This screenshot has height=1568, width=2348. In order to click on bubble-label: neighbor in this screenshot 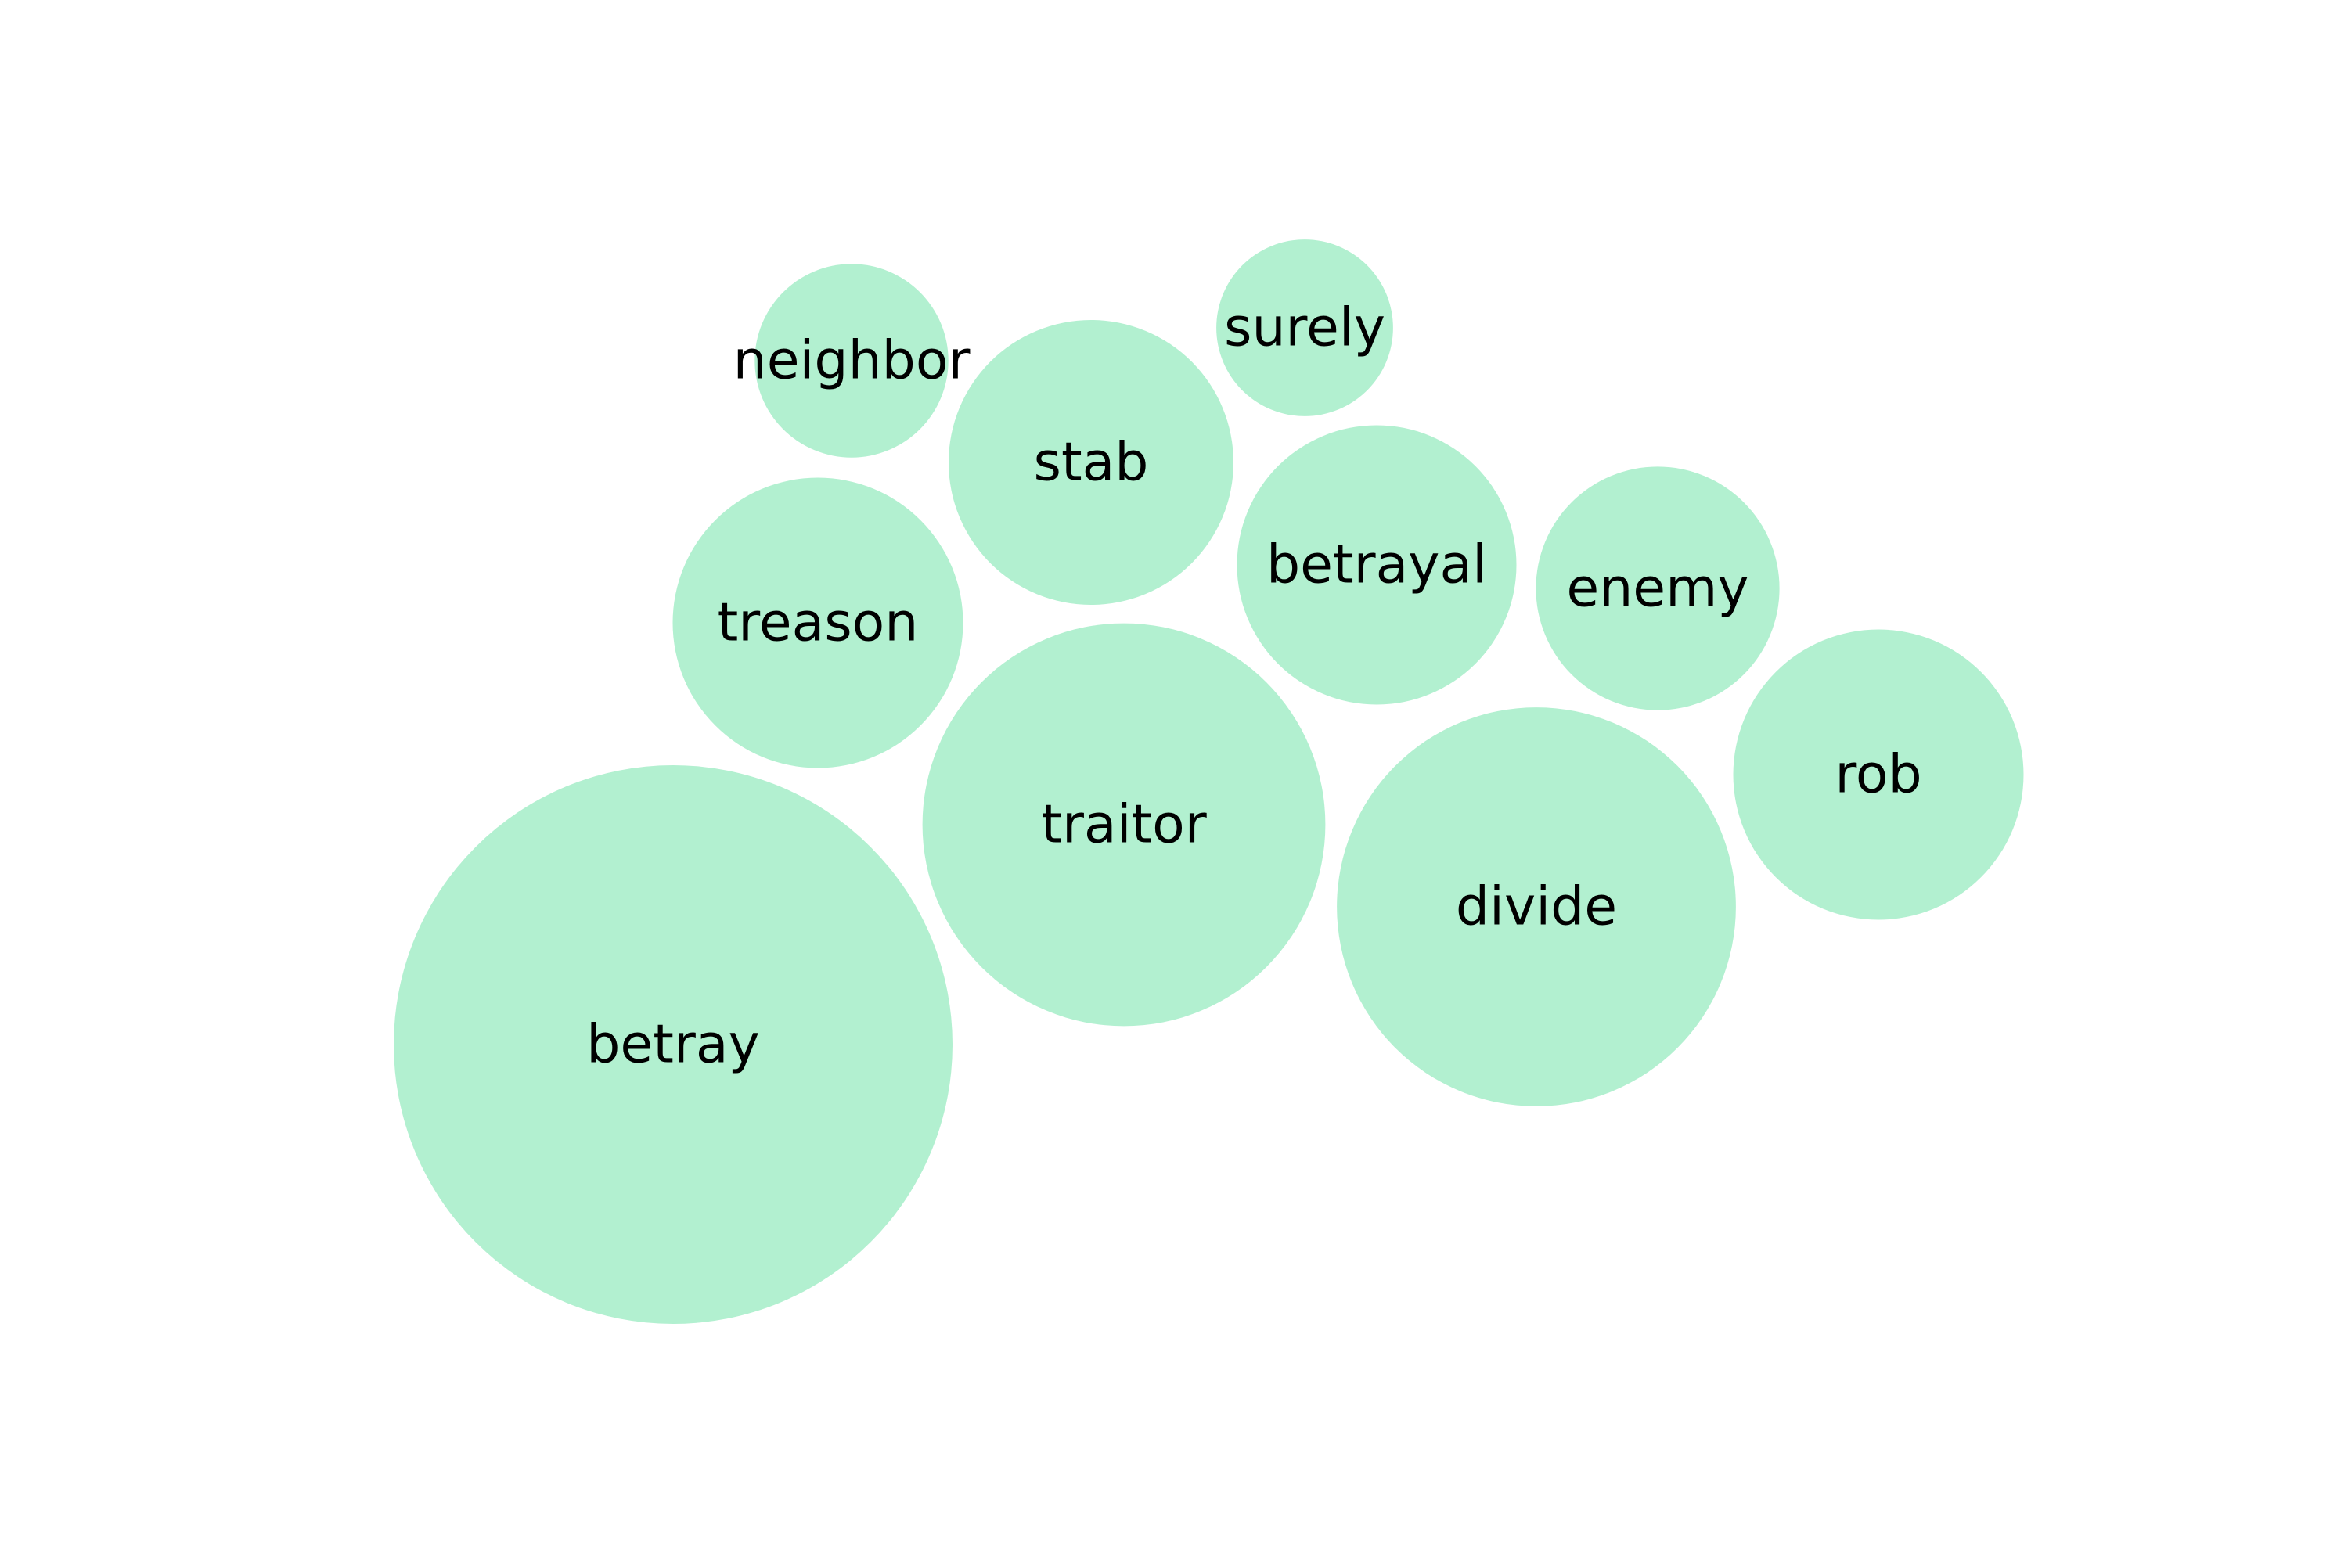, I will do `click(852, 361)`.